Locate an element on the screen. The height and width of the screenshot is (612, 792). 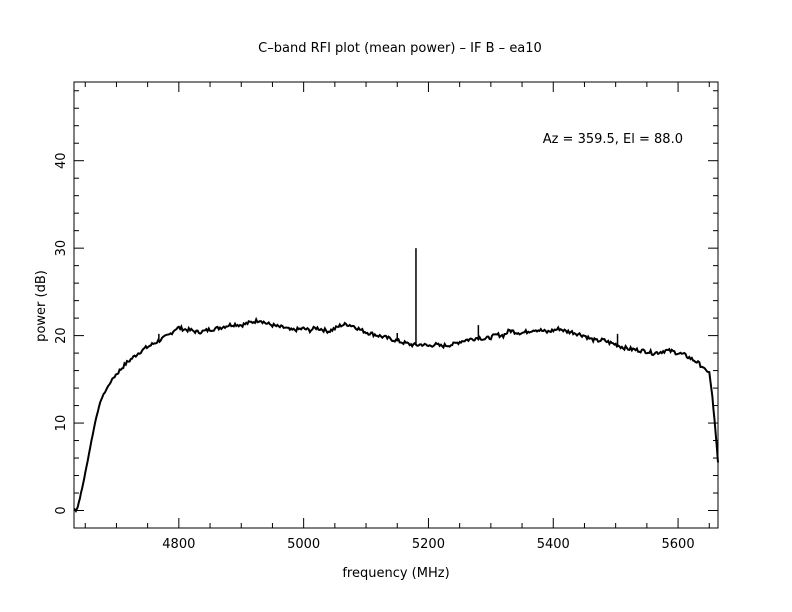
y-tick-label: 0 is located at coordinates (61, 510).